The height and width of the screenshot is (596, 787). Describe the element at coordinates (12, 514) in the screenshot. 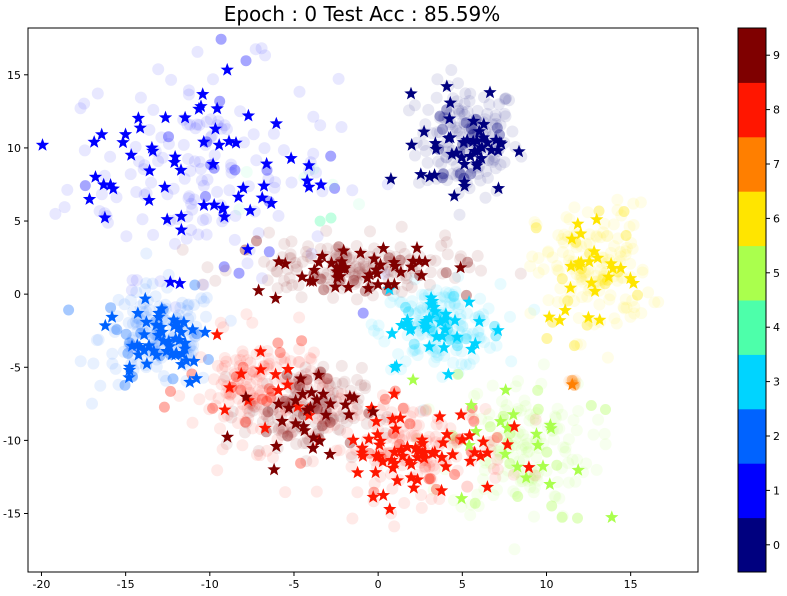

I see `y-tick-label: -15` at that location.